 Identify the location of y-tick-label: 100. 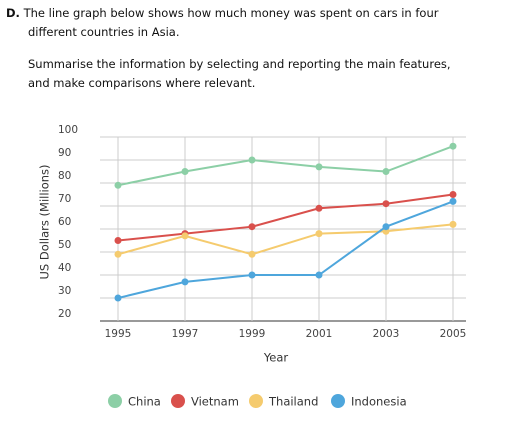
(68, 130).